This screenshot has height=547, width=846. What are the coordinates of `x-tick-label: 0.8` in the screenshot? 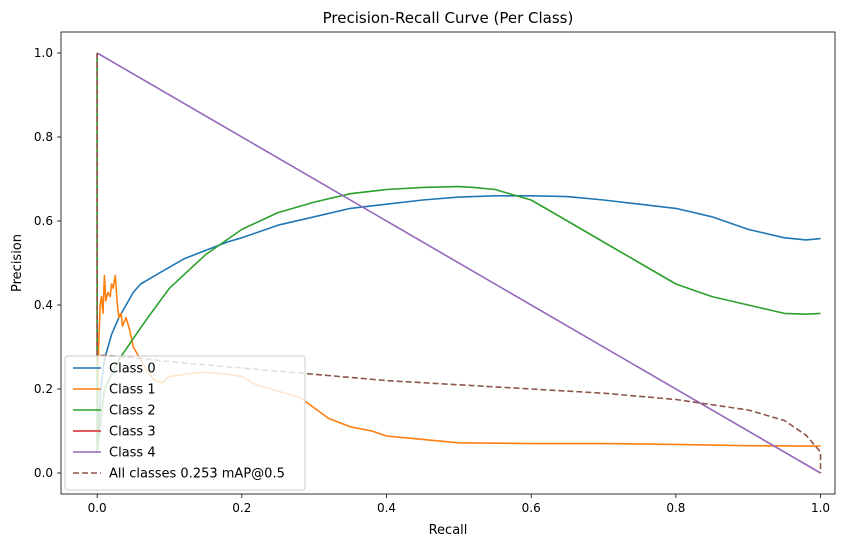 It's located at (675, 508).